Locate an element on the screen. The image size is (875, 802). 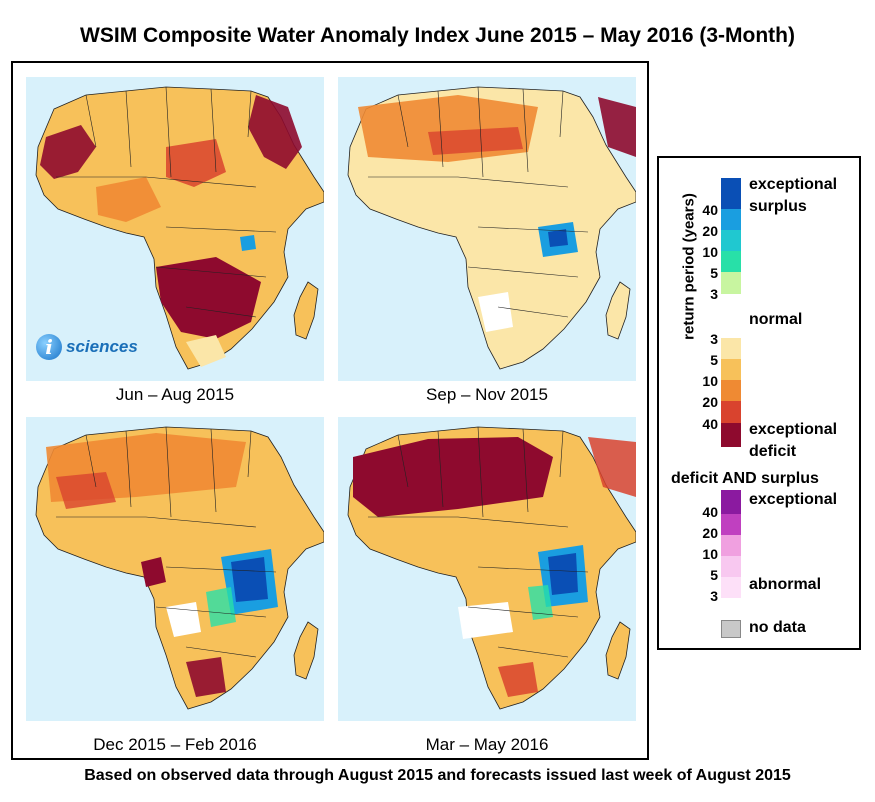
surplus-patch is located at coordinates (248, 243).